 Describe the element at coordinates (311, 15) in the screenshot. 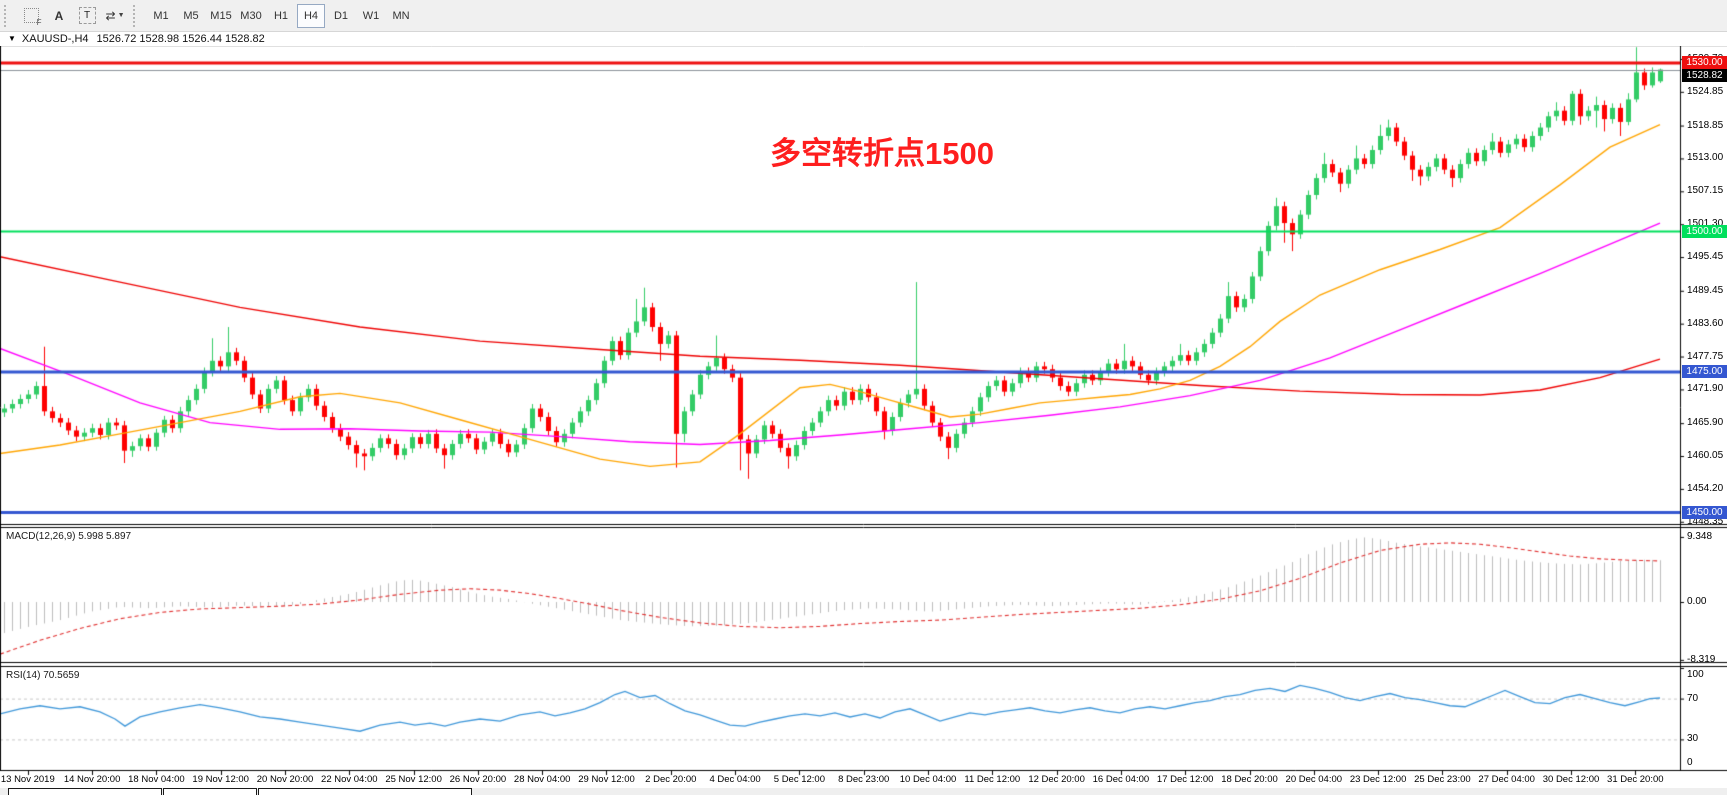

I see `timeframe-button-h4: H4` at that location.